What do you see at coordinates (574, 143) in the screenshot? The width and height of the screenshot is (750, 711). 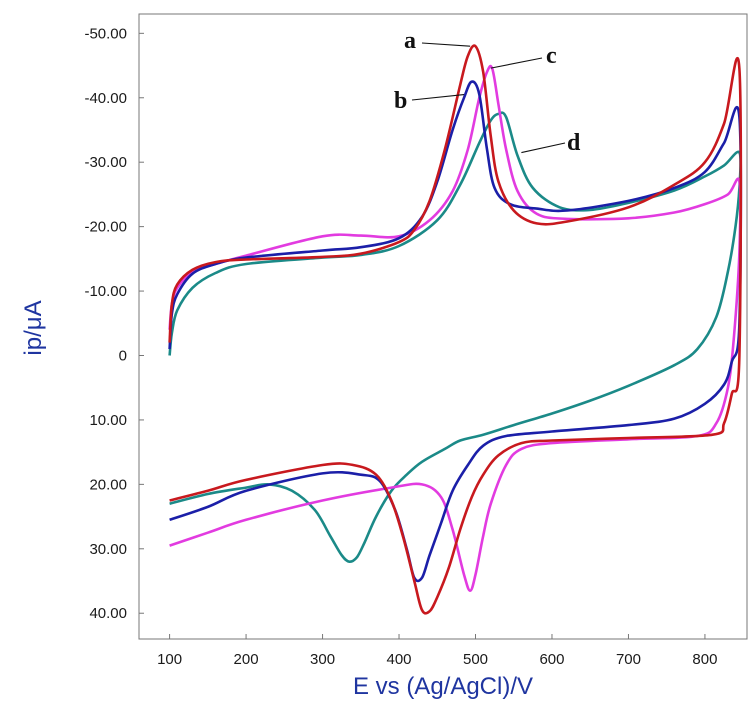 I see `annotation-label-d: d` at bounding box center [574, 143].